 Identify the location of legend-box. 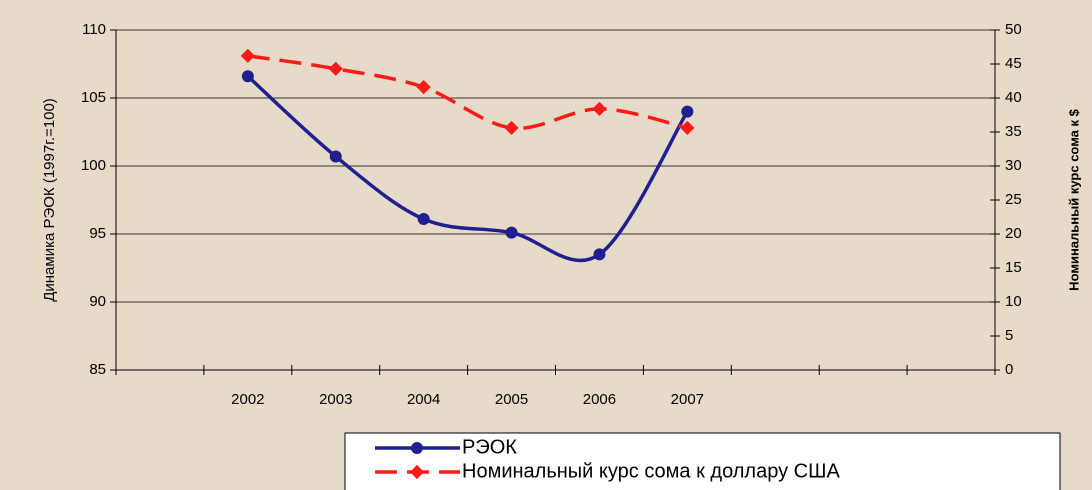
(702, 461).